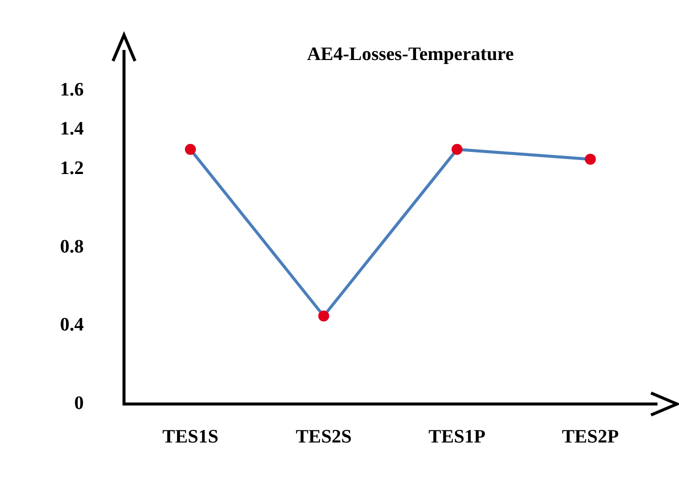 The height and width of the screenshot is (481, 679). What do you see at coordinates (79, 403) in the screenshot?
I see `y-tick-label: 0` at bounding box center [79, 403].